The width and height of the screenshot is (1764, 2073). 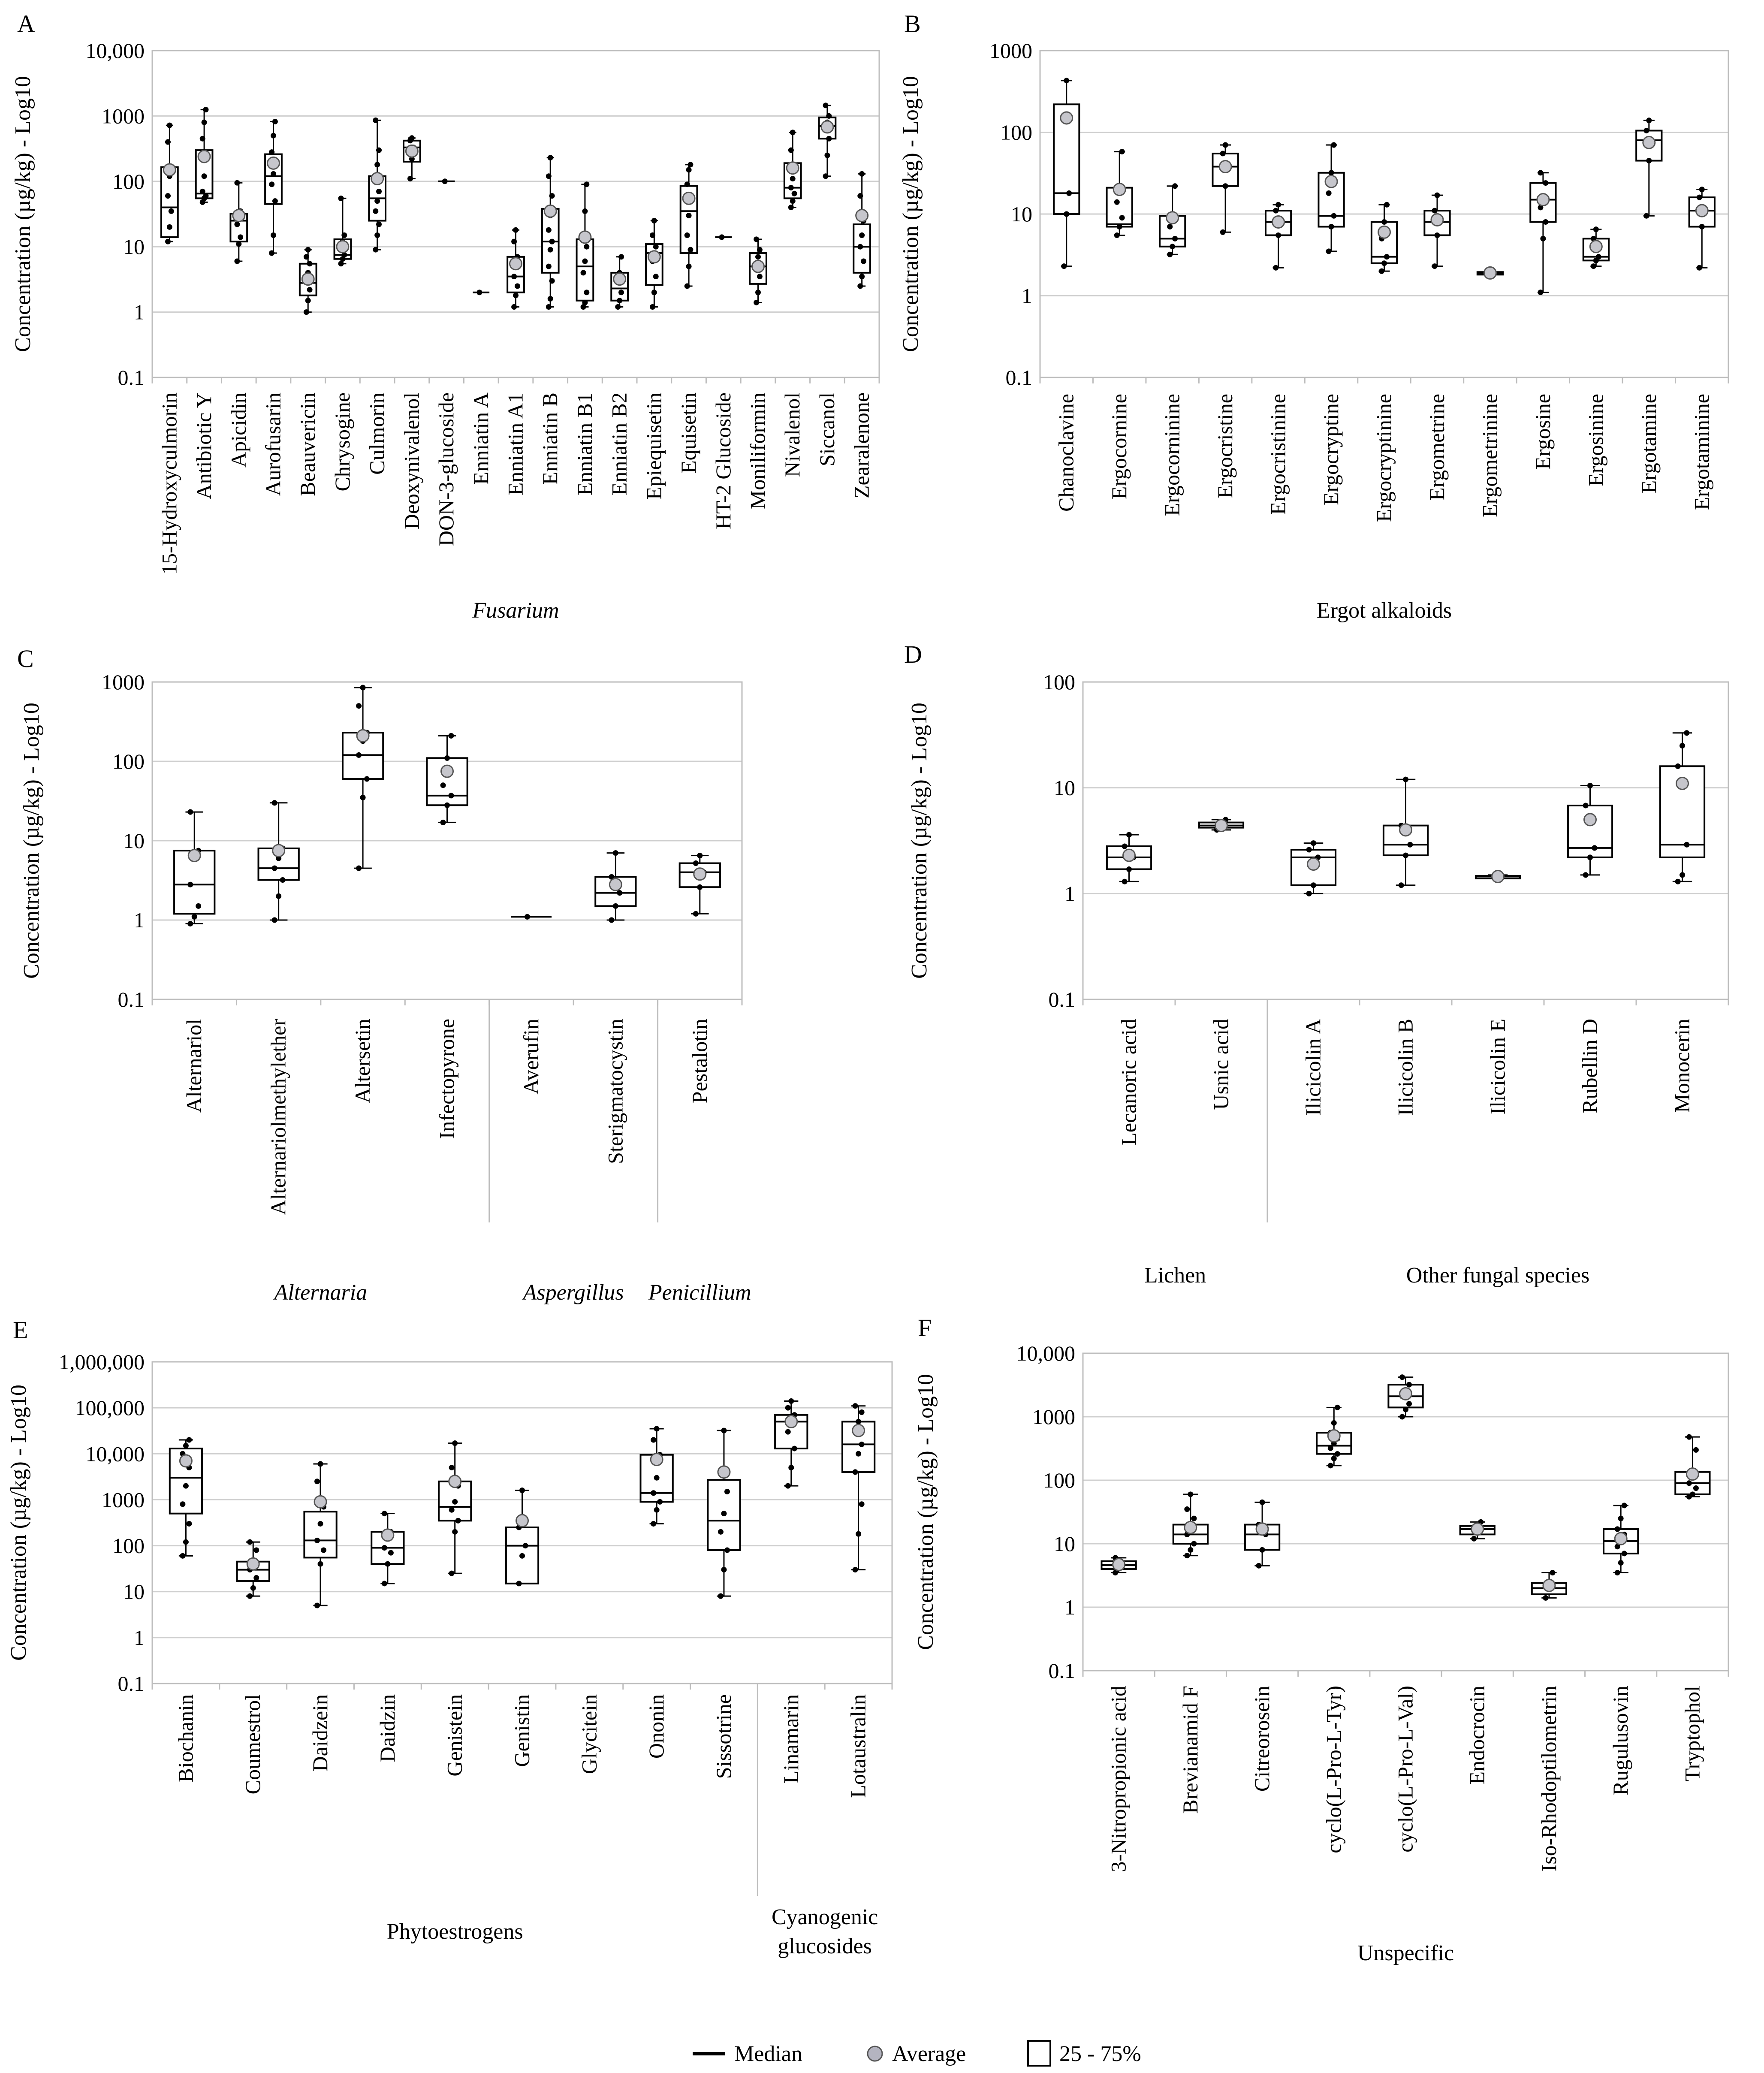 I want to click on x-category-label: Lotaustralin, so click(x=858, y=1746).